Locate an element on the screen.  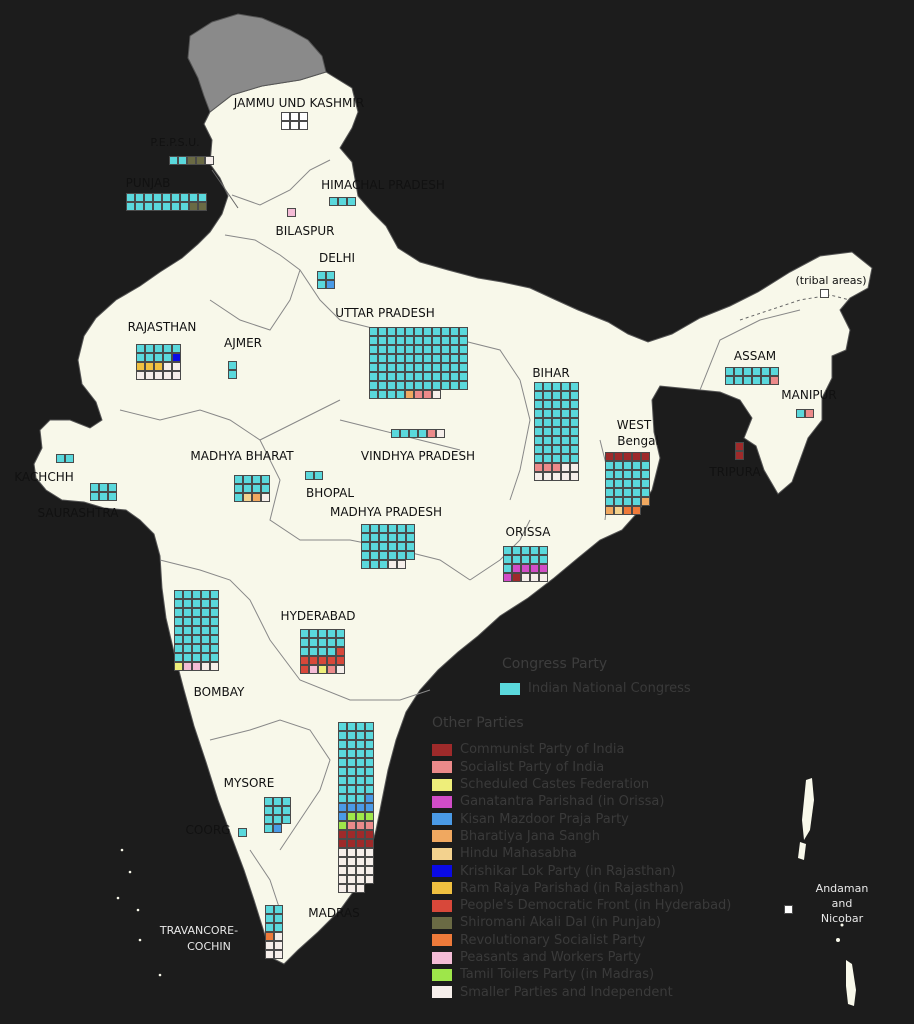
seat-grid-delhi is located at coordinates (326, 280).